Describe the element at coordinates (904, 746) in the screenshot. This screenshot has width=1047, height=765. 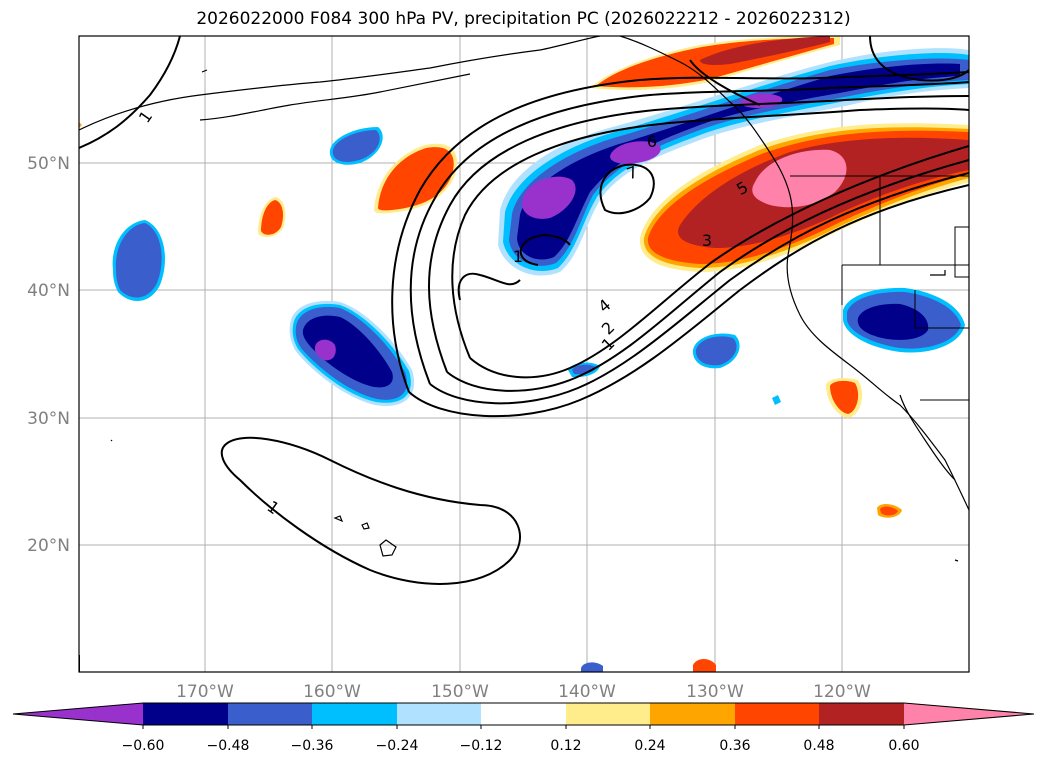
I see `colorbar-tick-label: 0.60` at that location.